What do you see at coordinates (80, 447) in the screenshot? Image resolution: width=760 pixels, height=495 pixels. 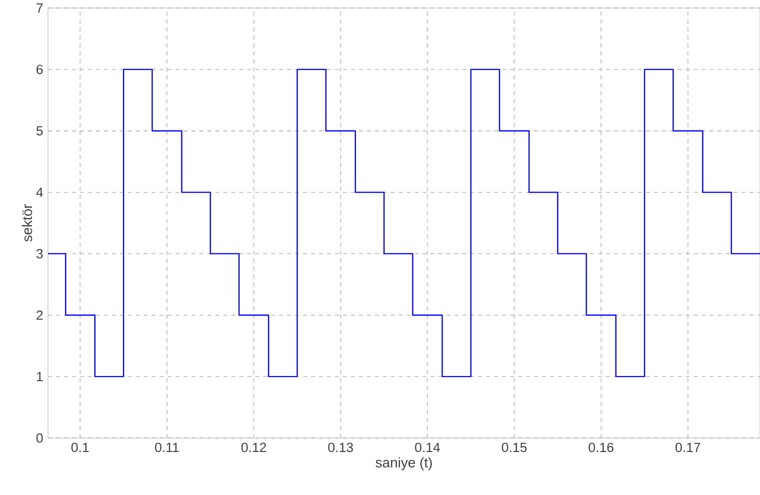 I see `x-tick-label: 0.1` at bounding box center [80, 447].